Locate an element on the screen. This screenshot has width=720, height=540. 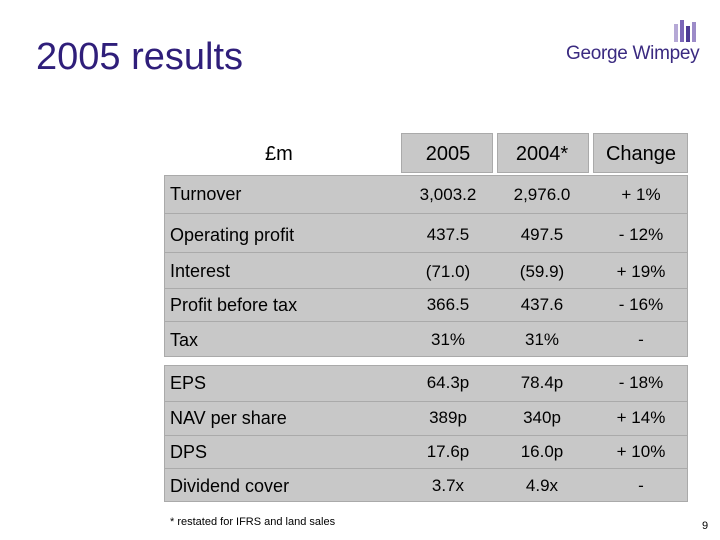
cell-2005: 3.7x is located at coordinates (448, 485).